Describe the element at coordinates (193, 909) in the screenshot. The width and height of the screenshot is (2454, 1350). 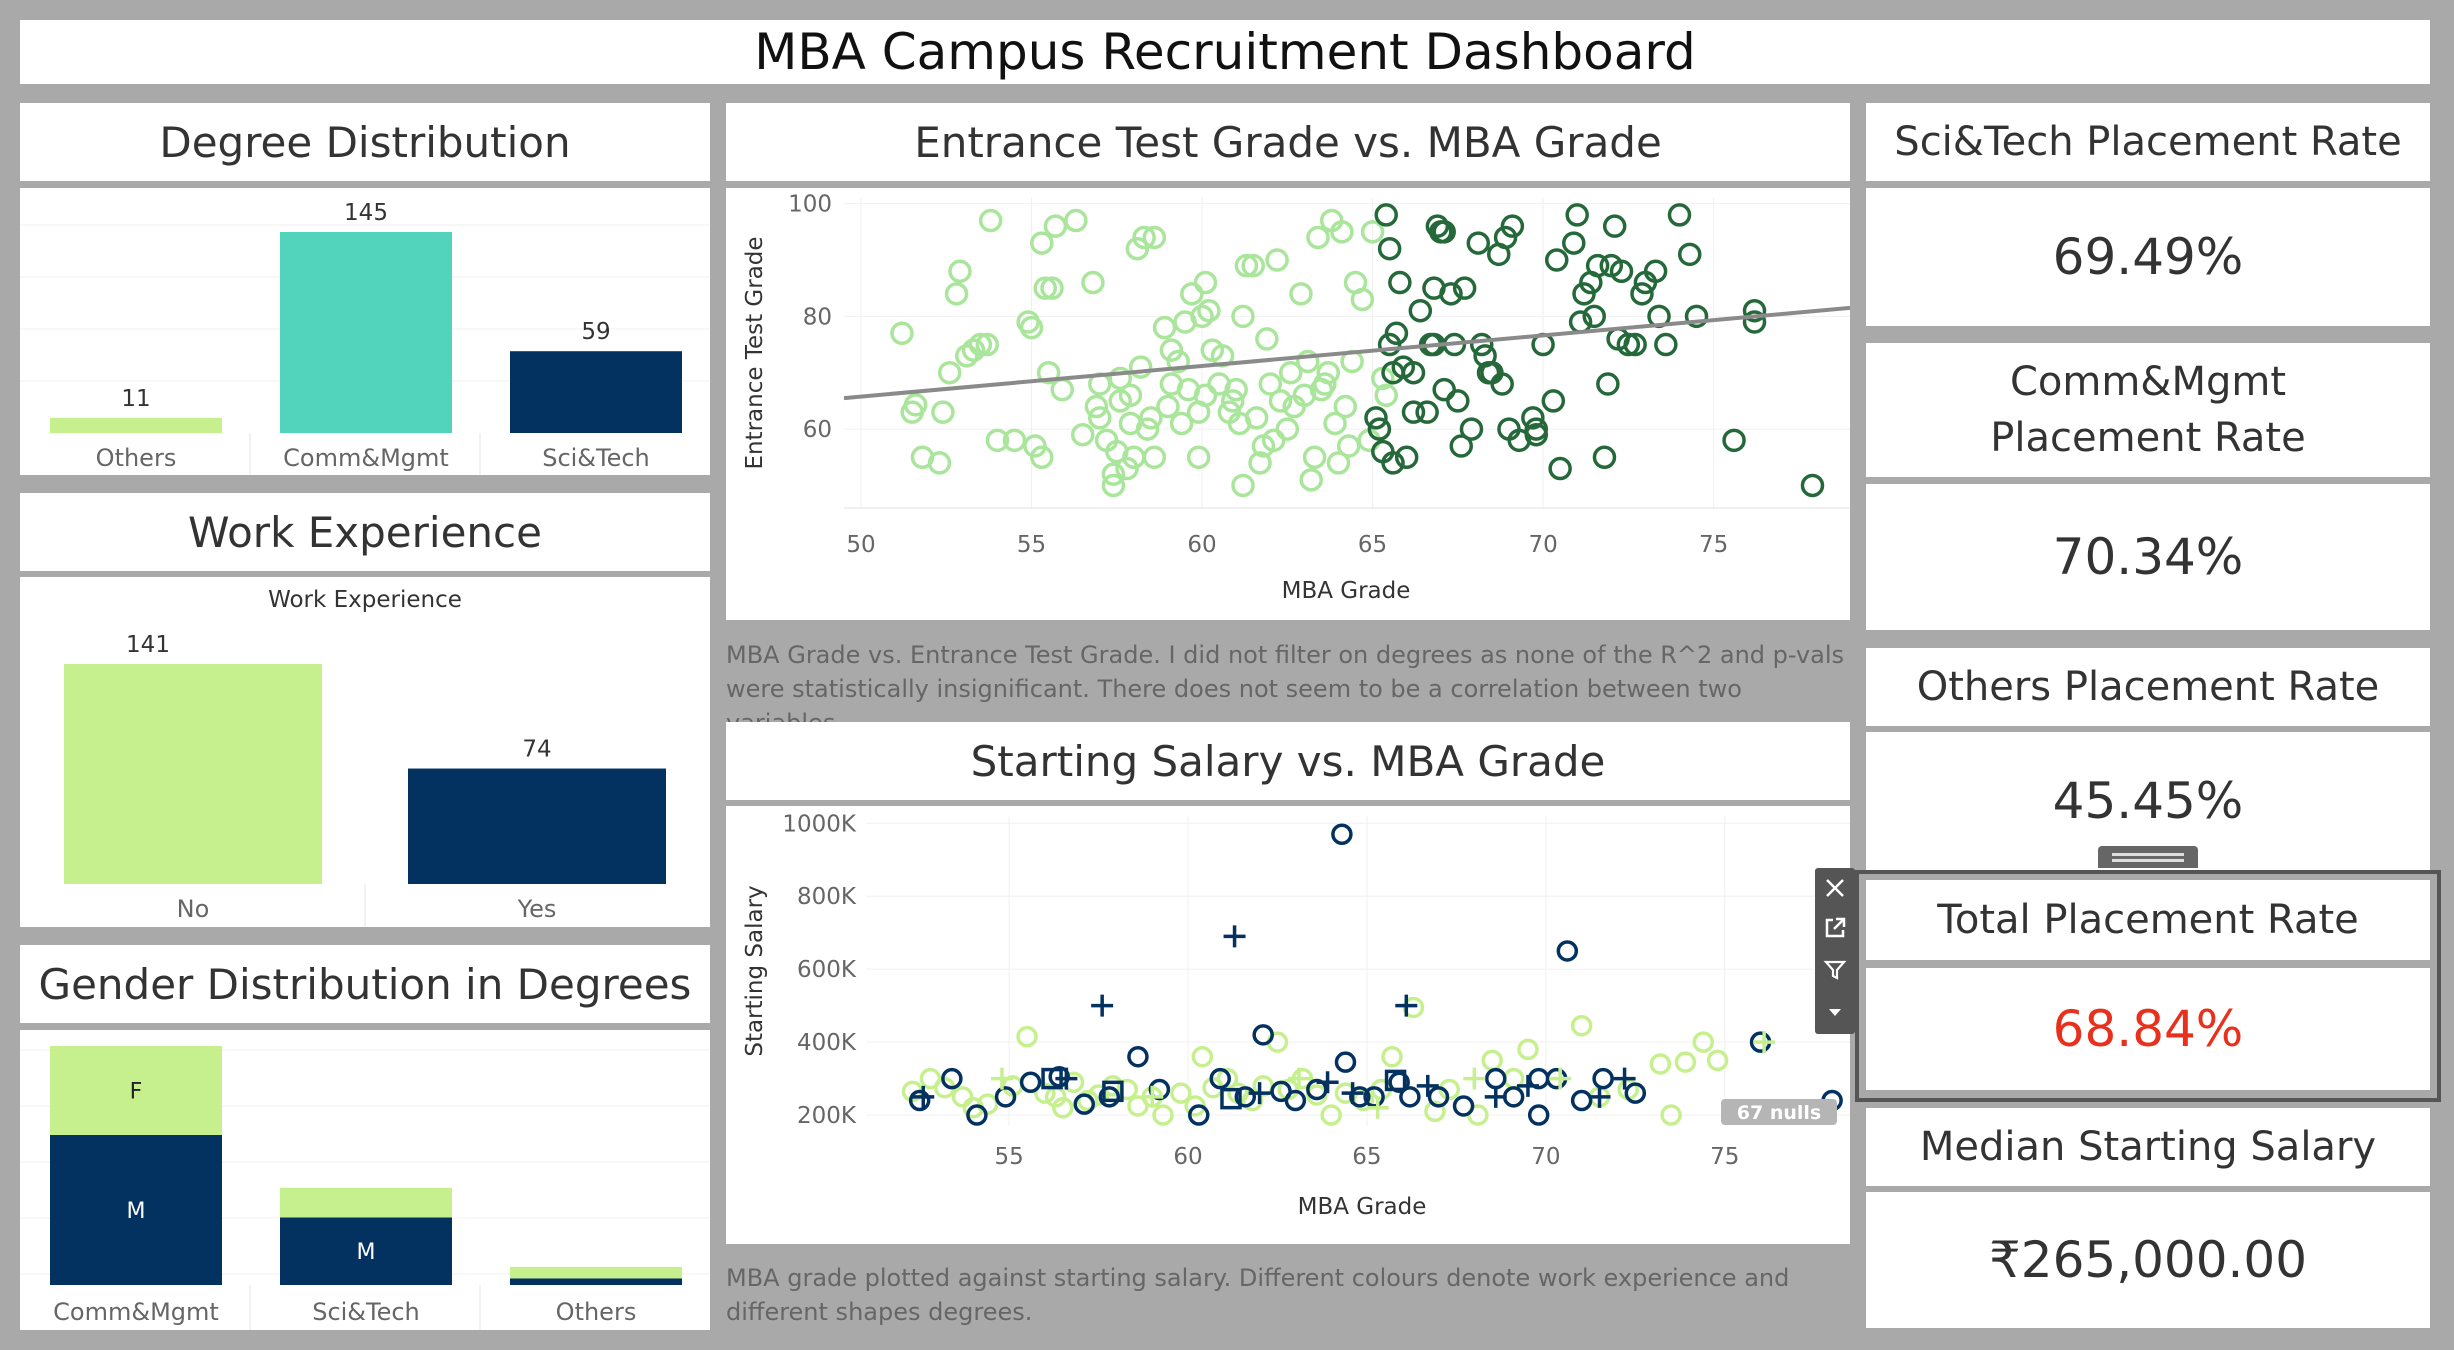
I see `category-tick-label: No` at that location.